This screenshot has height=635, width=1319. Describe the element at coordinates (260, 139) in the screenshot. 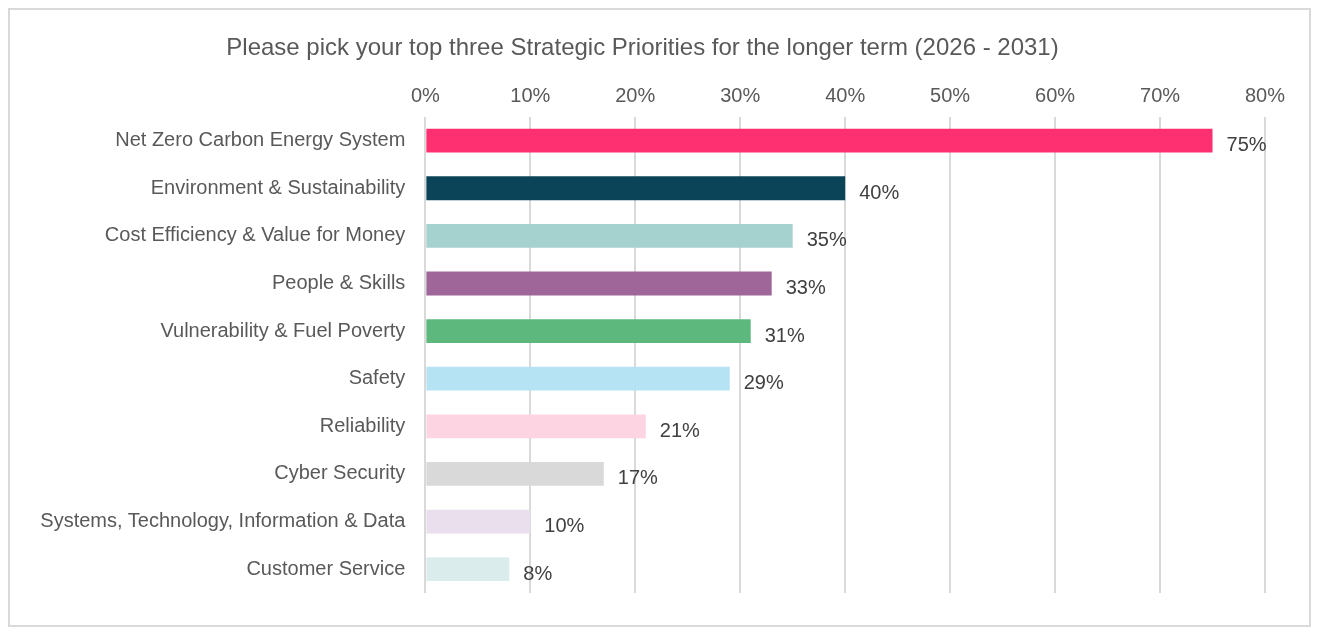

I see `y-tick-label: Net Zero Carbon Energy System` at that location.